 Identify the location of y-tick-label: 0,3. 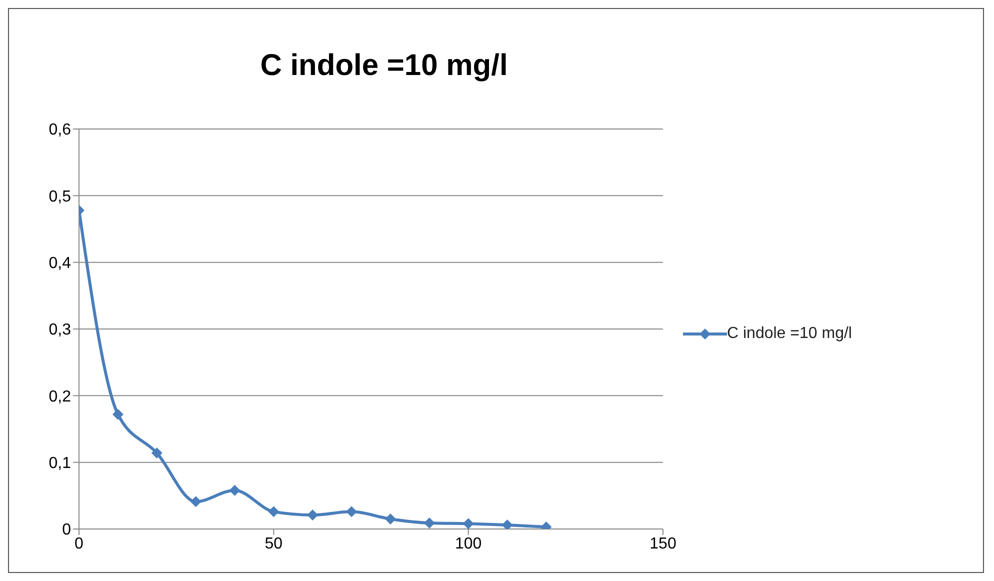
(60, 330).